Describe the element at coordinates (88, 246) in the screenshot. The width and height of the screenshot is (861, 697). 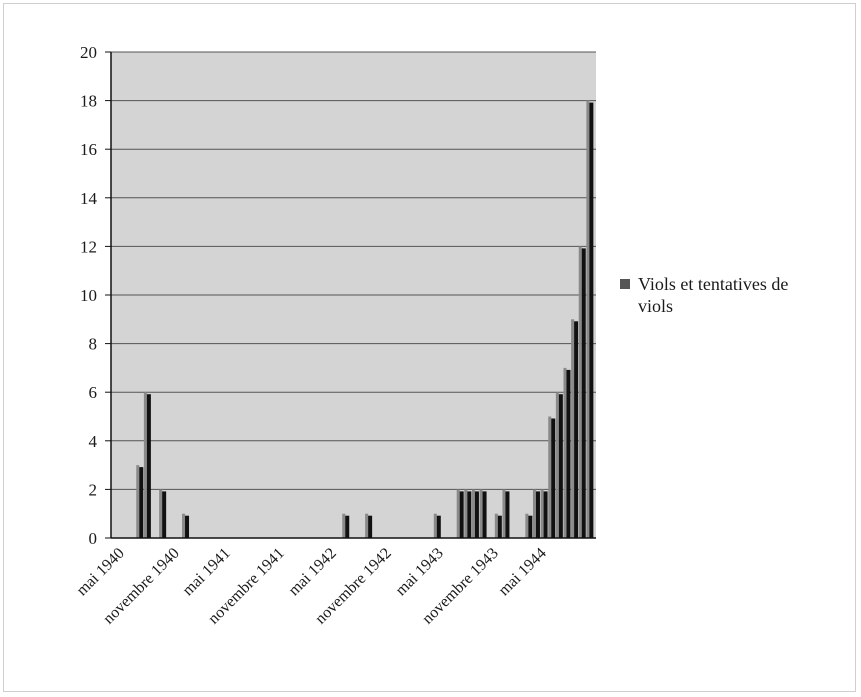
I see `y-tick-label: 12` at that location.